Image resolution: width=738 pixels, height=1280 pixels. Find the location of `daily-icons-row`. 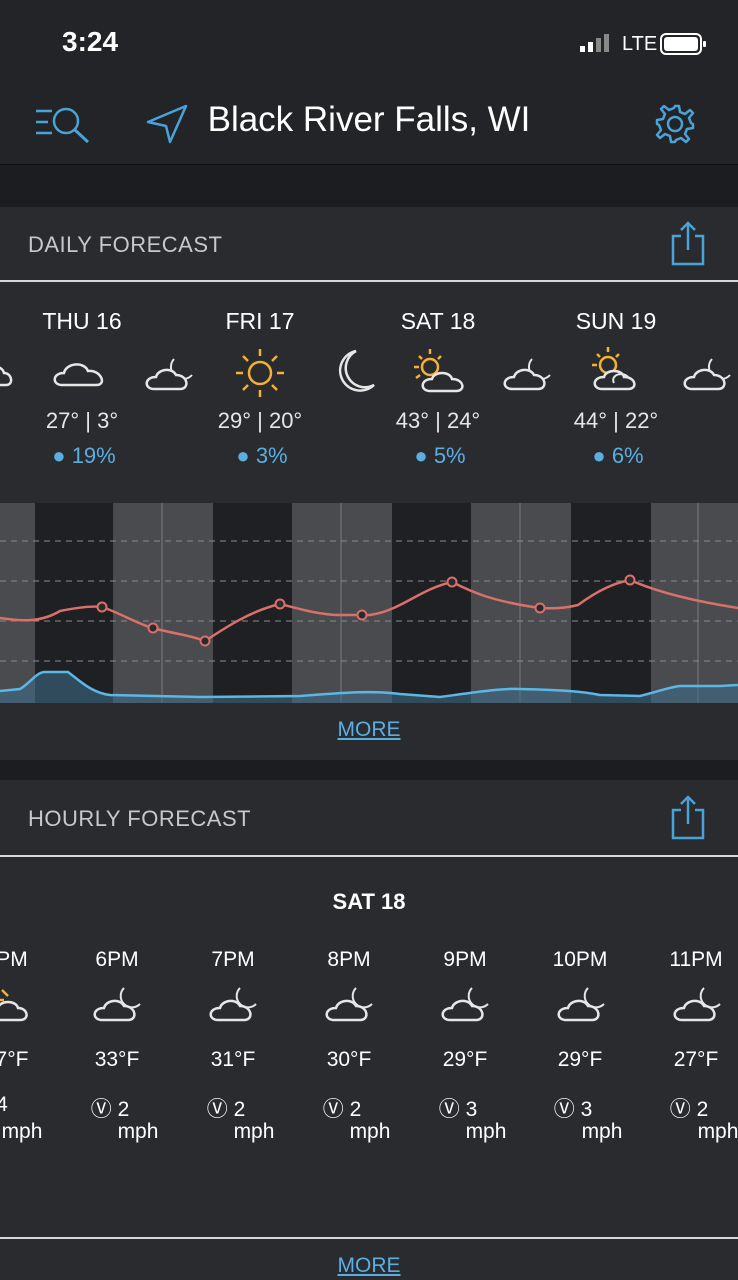

daily-icons-row is located at coordinates (365, 372).